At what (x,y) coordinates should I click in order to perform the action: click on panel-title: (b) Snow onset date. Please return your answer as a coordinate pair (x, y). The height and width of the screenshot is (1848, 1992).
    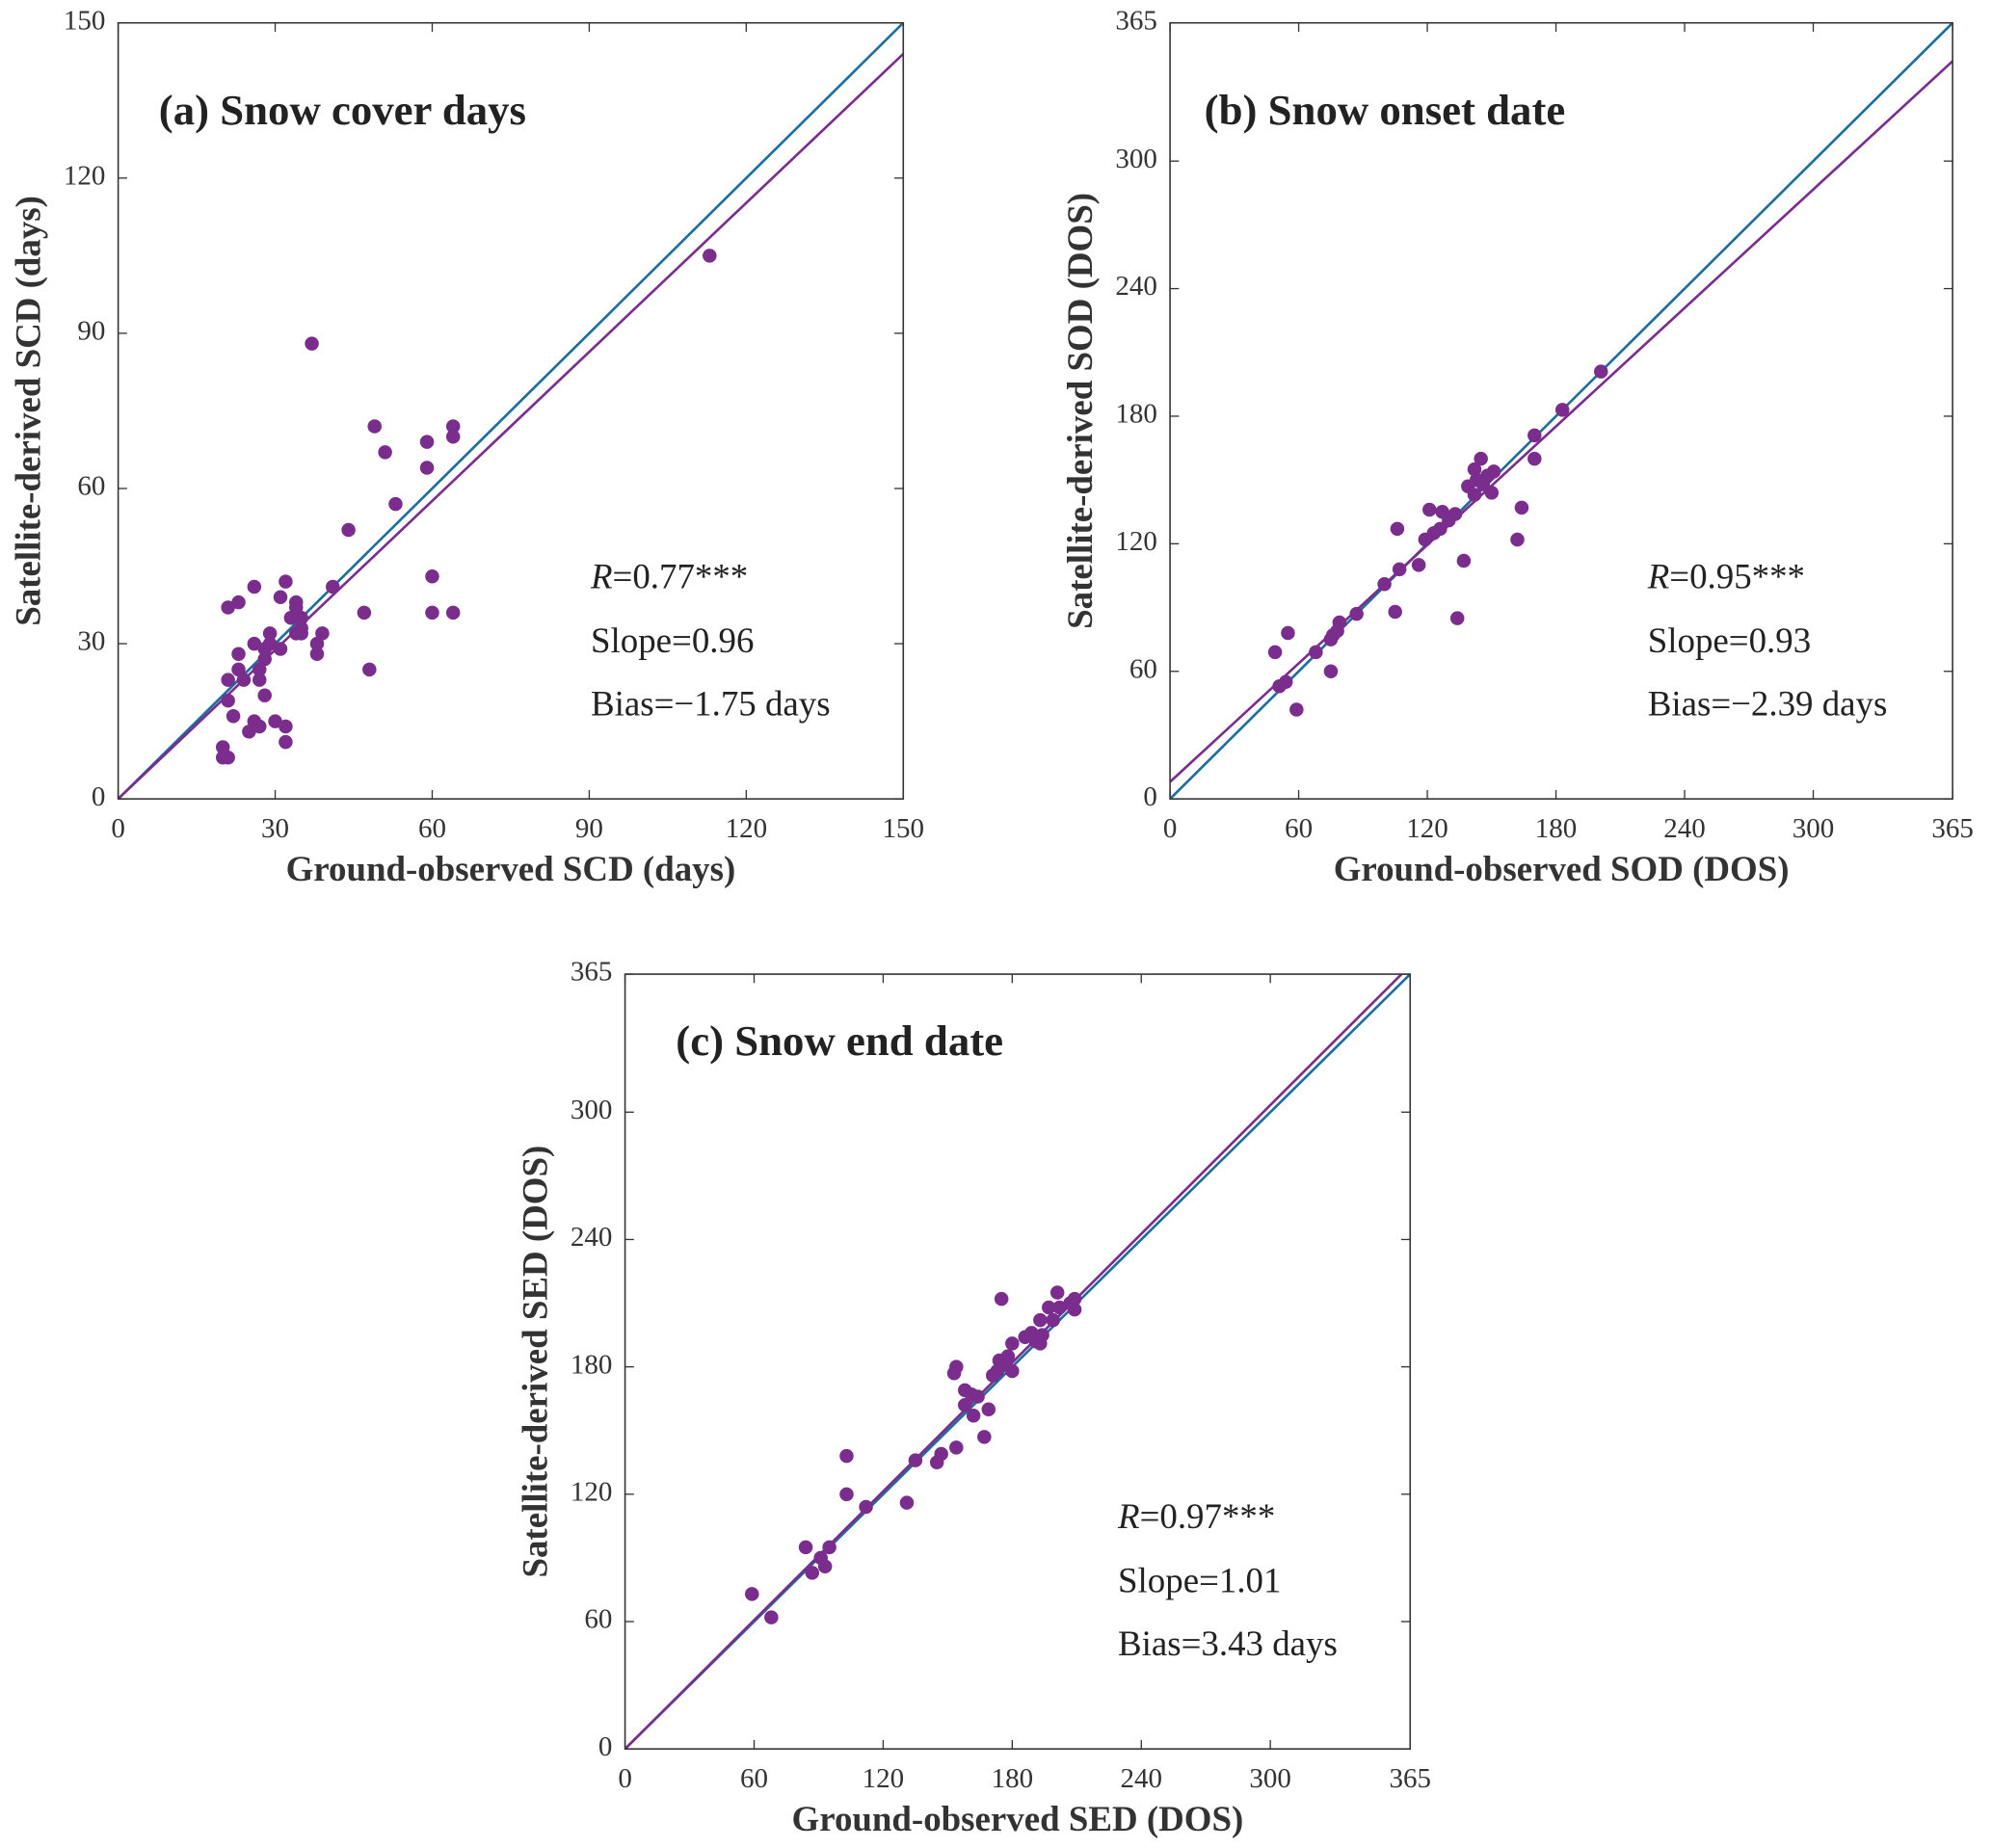
    Looking at the image, I should click on (1385, 110).